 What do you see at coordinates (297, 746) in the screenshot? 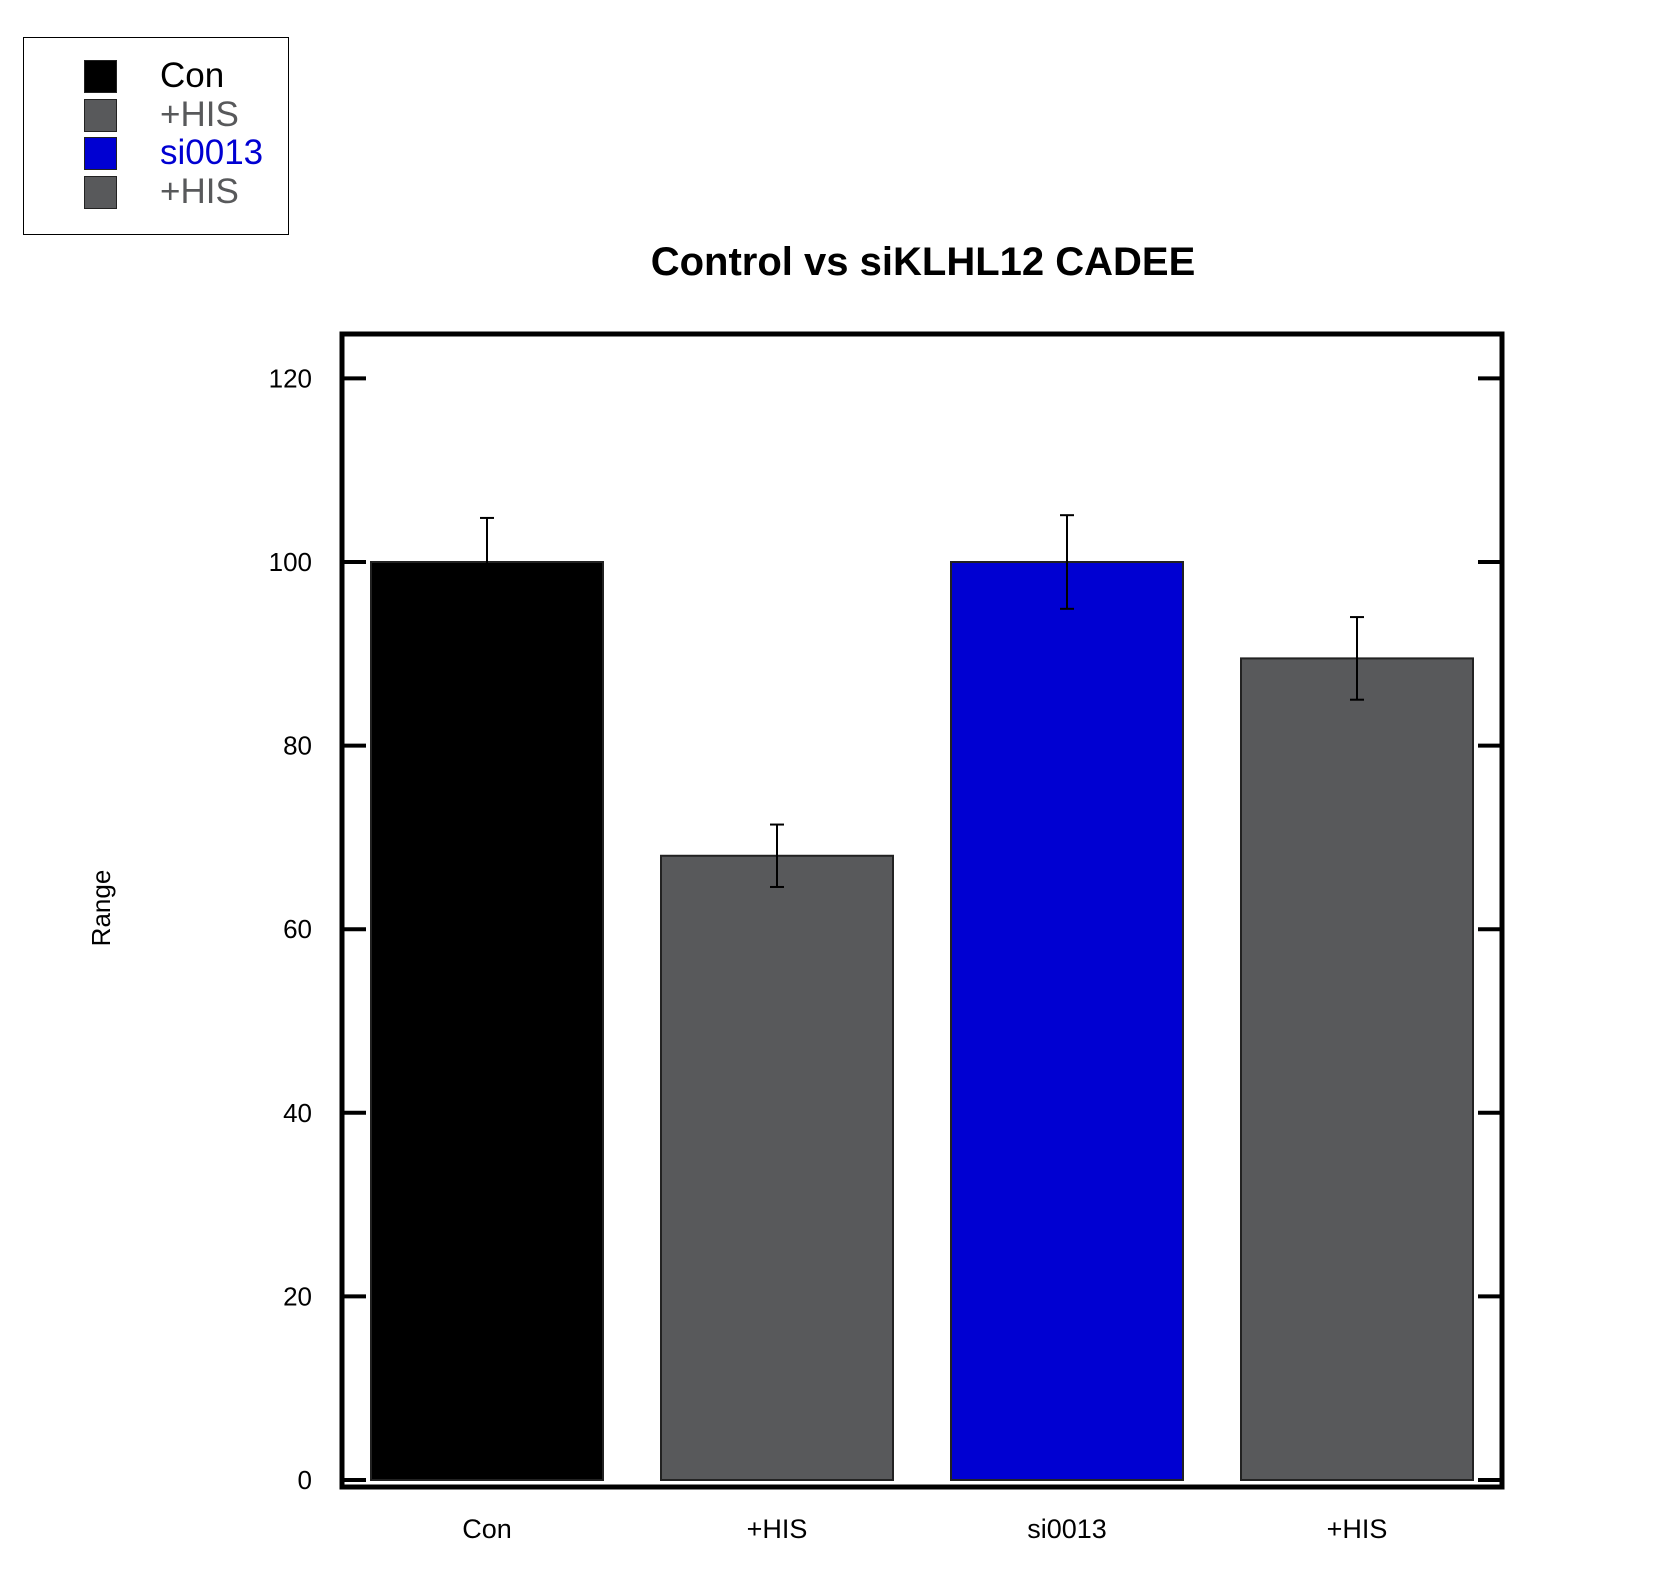
I see `y-tick-label: 80` at bounding box center [297, 746].